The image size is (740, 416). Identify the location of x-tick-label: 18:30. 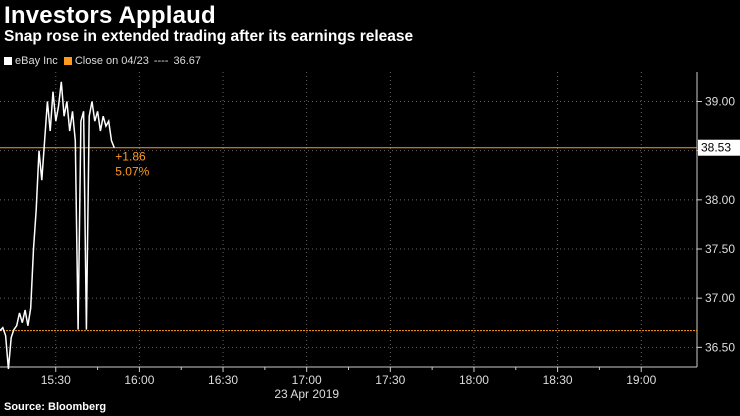
(558, 380).